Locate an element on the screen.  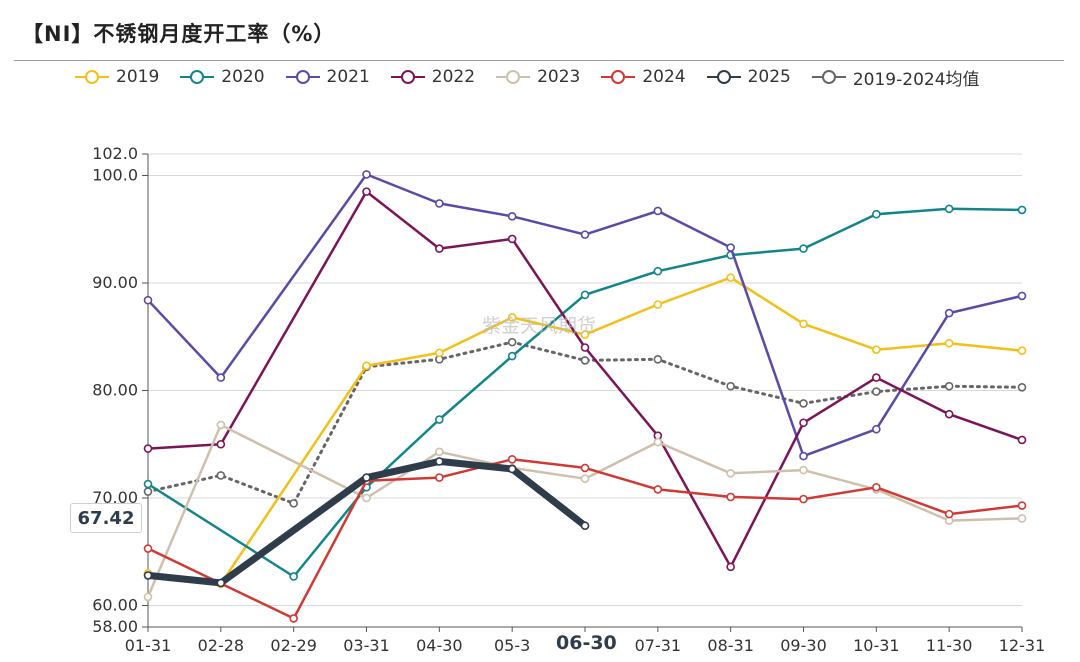
legend-item-2021: 2021 is located at coordinates (327, 77).